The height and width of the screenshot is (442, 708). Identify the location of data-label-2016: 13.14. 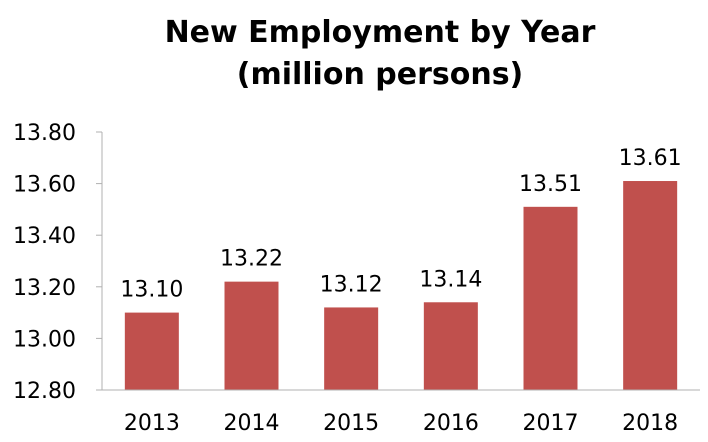
(450, 279).